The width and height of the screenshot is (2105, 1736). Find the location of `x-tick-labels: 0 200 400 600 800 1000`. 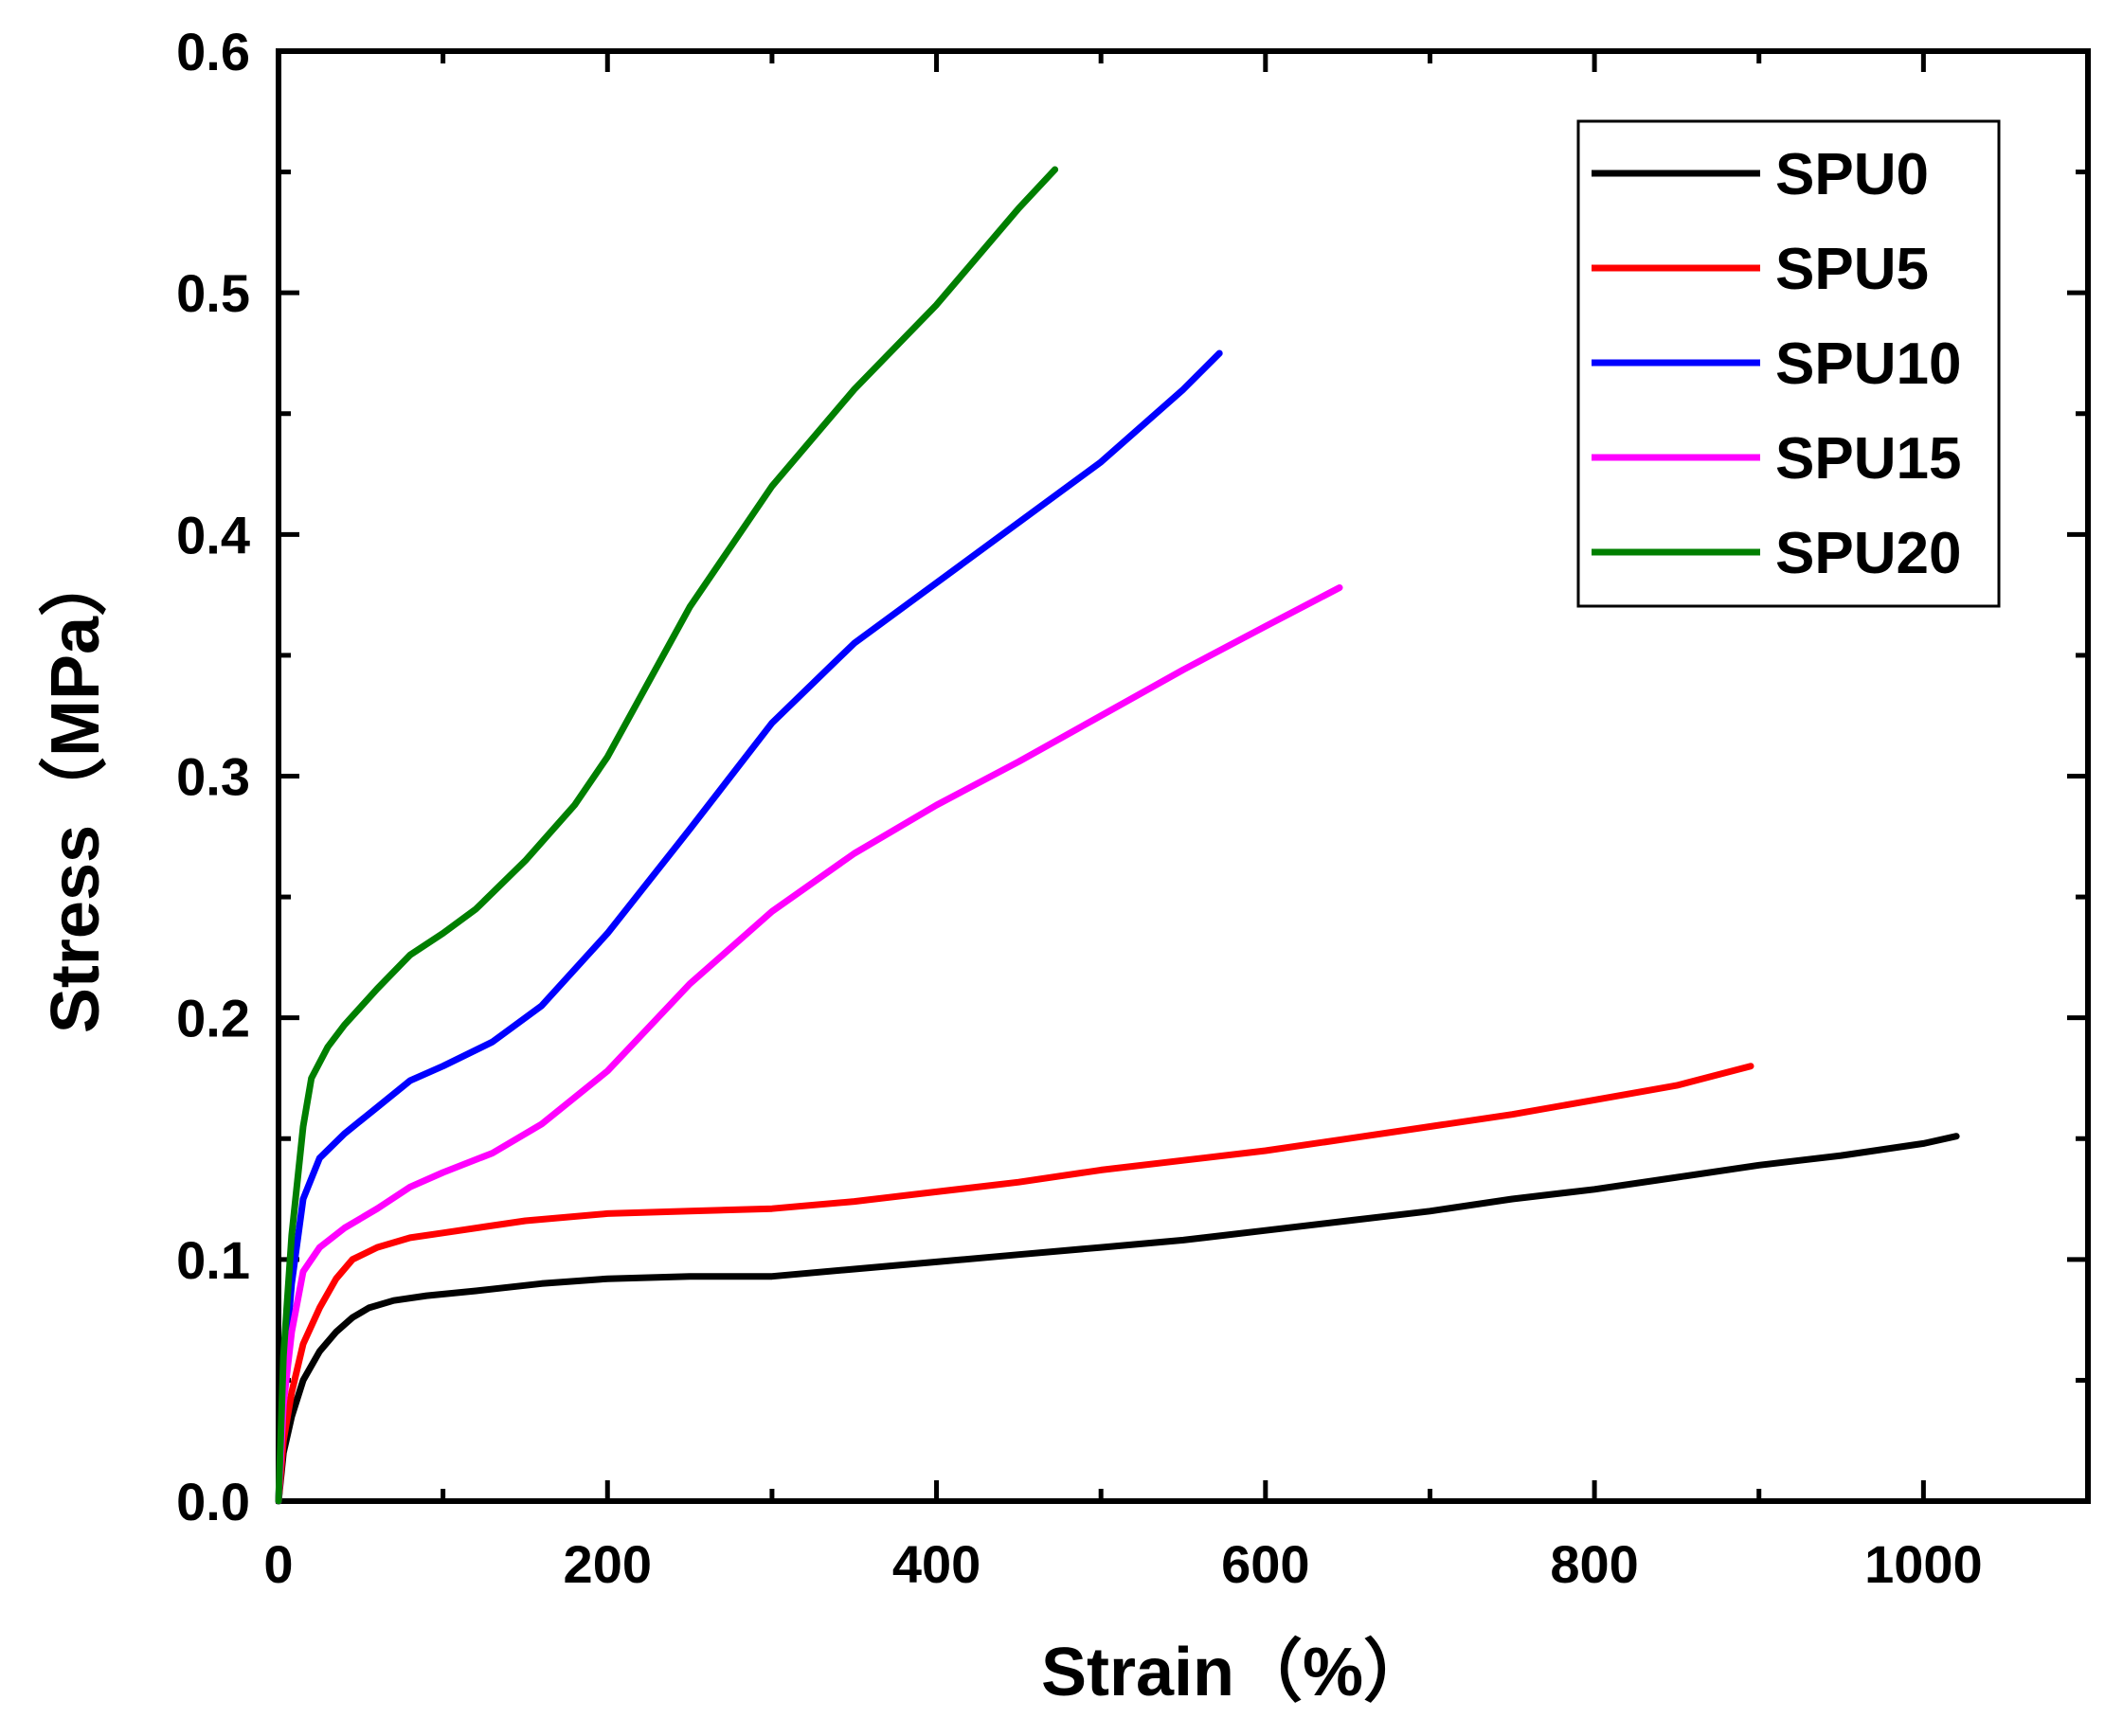

x-tick-labels: 0 200 400 600 800 1000 is located at coordinates (1122, 1564).